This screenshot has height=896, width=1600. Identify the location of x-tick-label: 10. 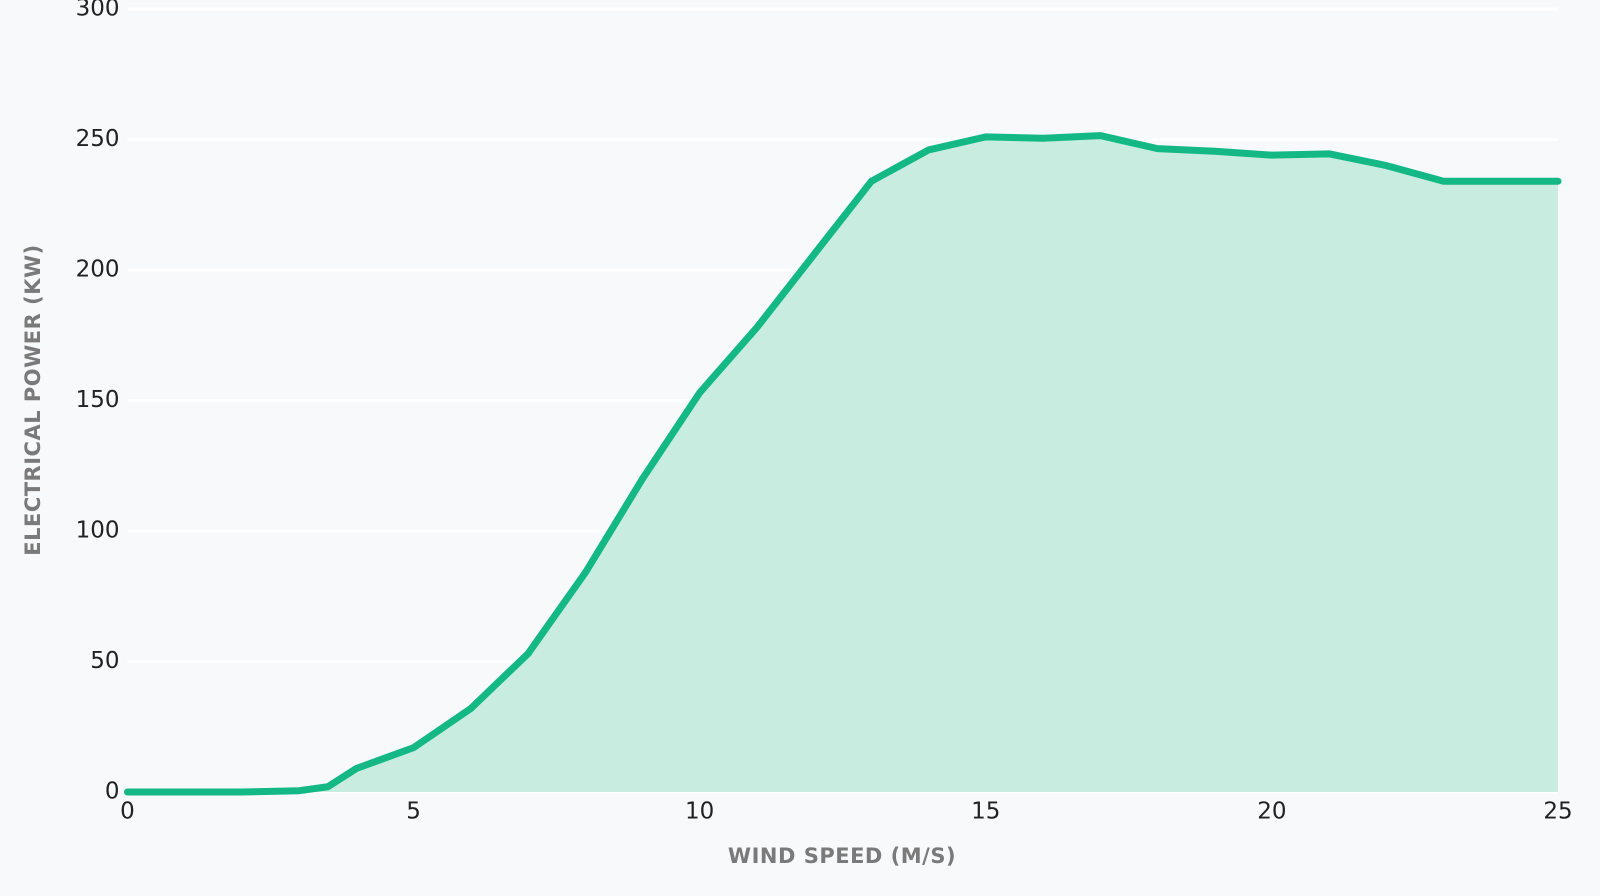
(699, 812).